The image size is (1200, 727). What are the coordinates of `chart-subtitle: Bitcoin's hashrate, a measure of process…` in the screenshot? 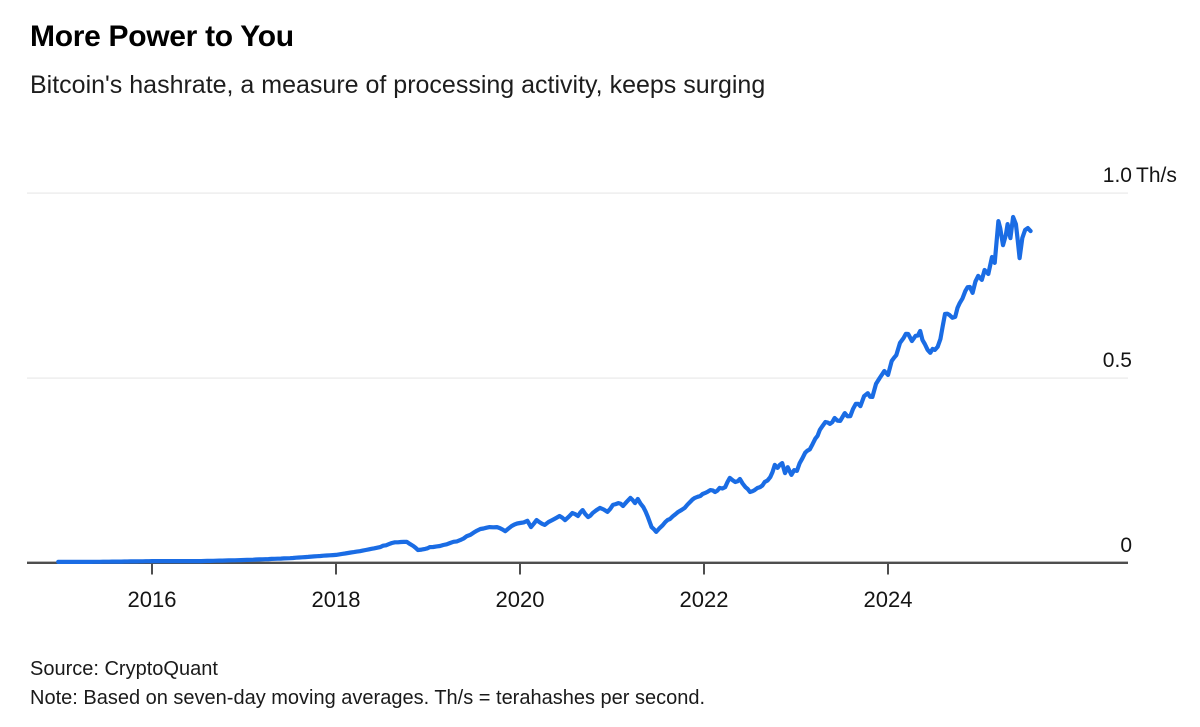 It's located at (398, 85).